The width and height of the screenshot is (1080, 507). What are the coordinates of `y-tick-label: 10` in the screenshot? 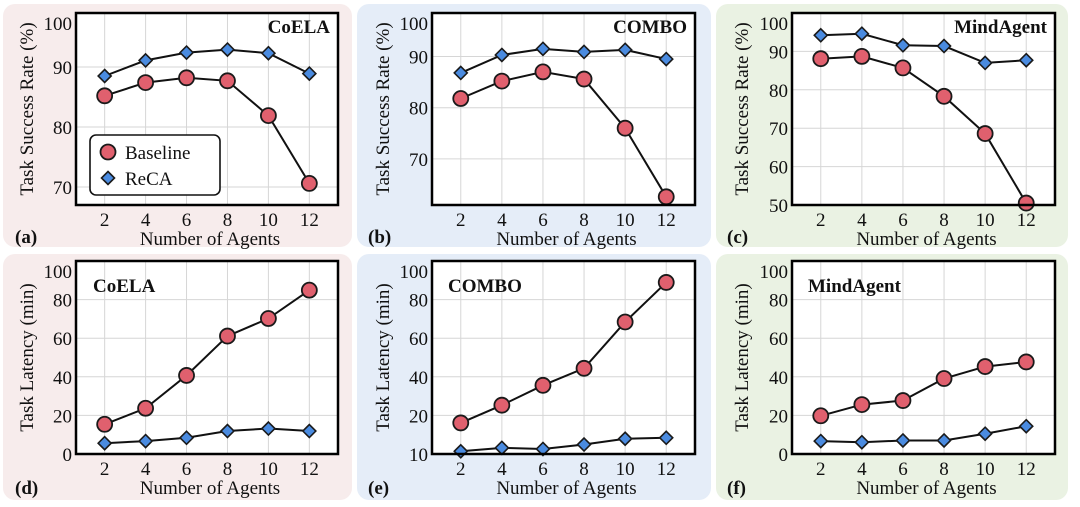 It's located at (418, 455).